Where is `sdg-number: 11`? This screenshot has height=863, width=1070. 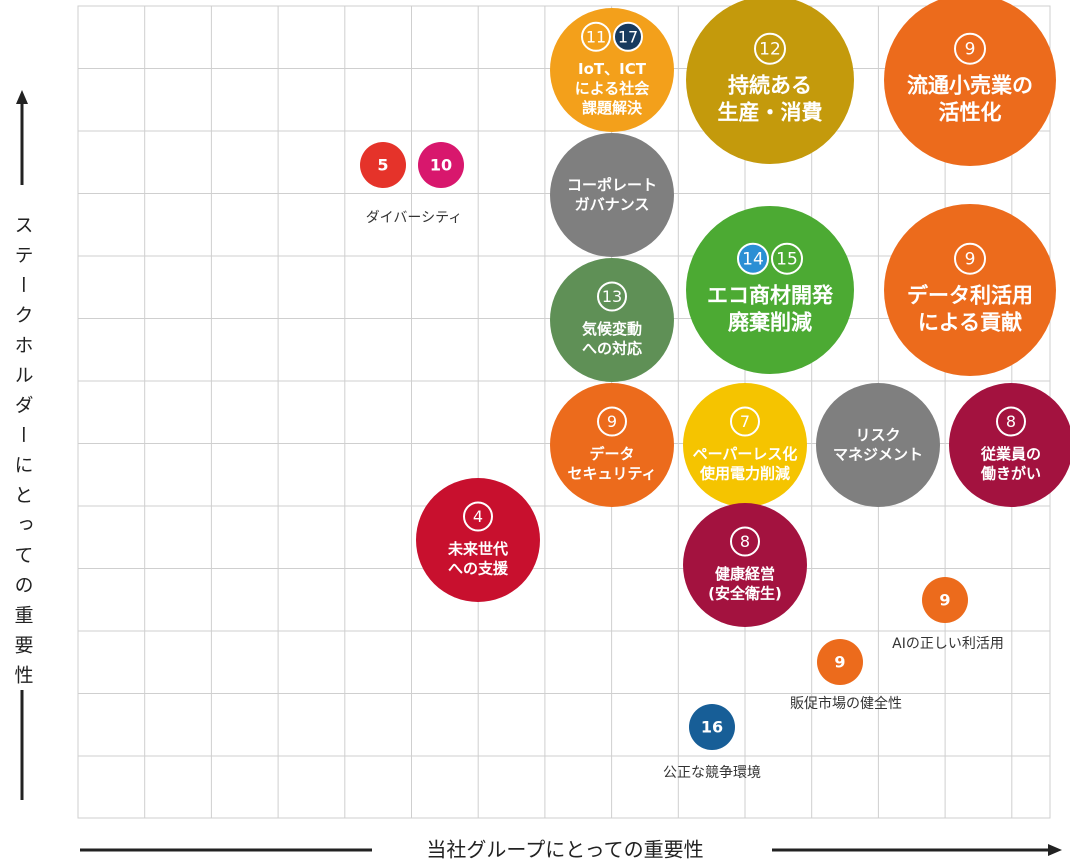
sdg-number: 11 is located at coordinates (596, 36).